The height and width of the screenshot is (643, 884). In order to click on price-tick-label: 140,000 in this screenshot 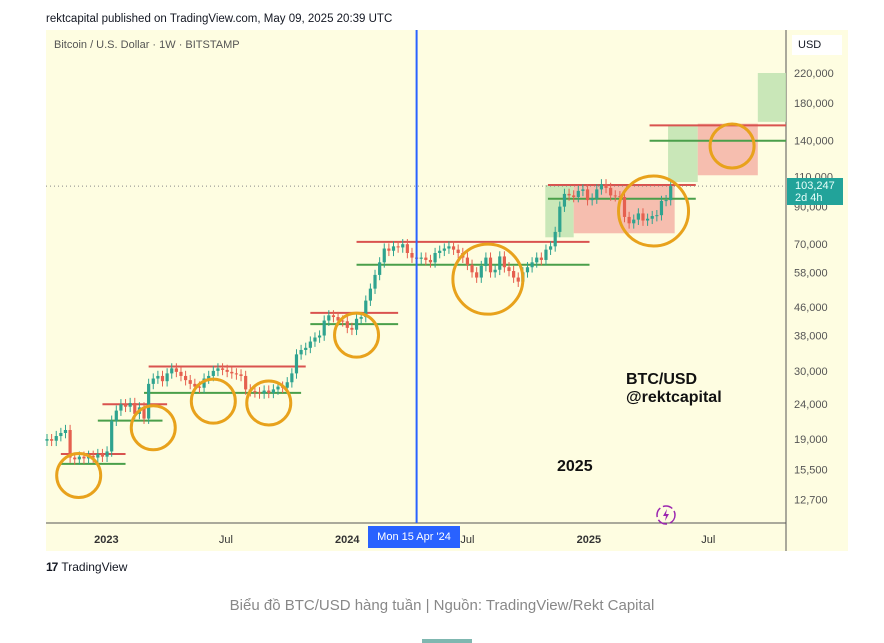, I will do `click(814, 142)`.